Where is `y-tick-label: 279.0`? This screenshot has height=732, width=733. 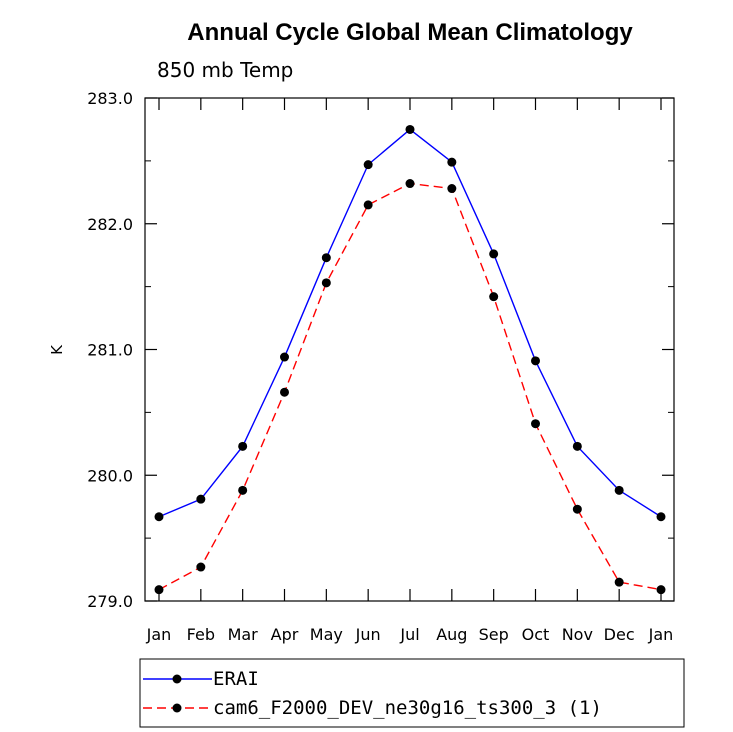 y-tick-label: 279.0 is located at coordinates (110, 601).